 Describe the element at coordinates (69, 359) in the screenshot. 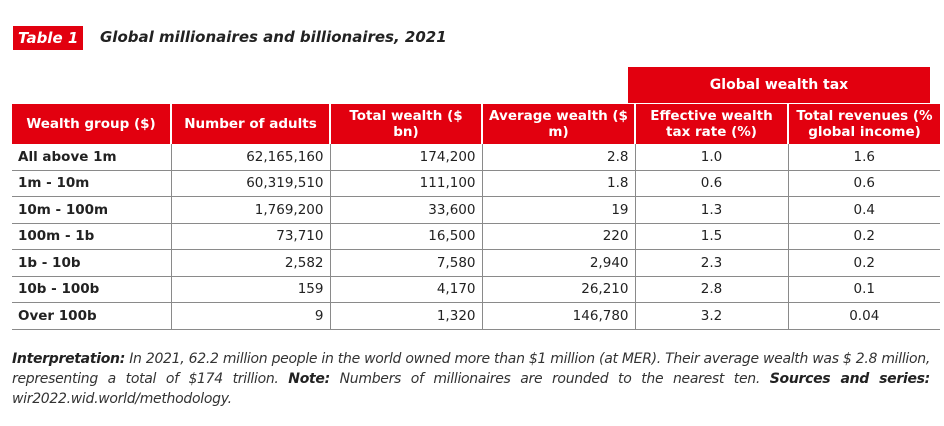

I see `interpretation-label: Interpretation:` at that location.